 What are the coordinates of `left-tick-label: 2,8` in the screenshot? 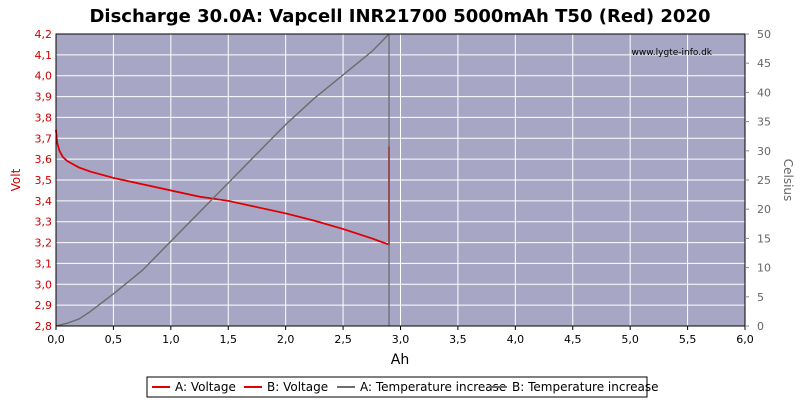 It's located at (44, 326).